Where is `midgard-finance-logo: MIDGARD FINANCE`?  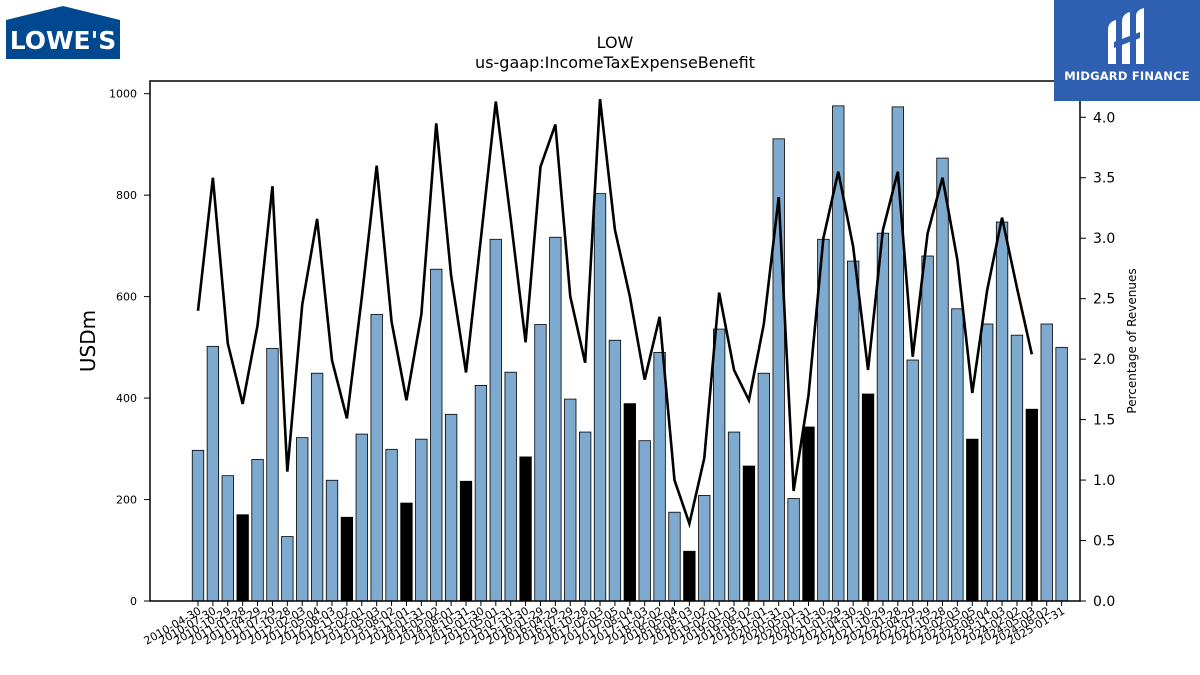 midgard-finance-logo: MIDGARD FINANCE is located at coordinates (1127, 50).